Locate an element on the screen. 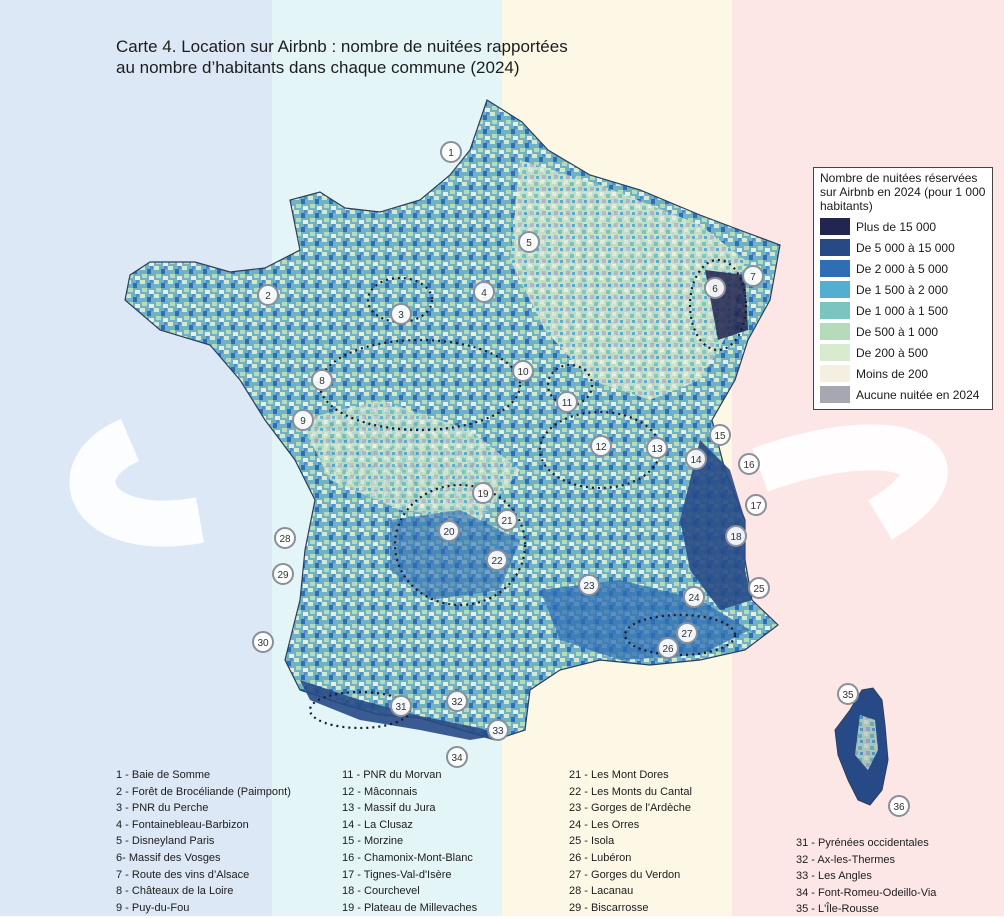 This screenshot has height=918, width=1004. place-marker-25: 25 is located at coordinates (759, 588).